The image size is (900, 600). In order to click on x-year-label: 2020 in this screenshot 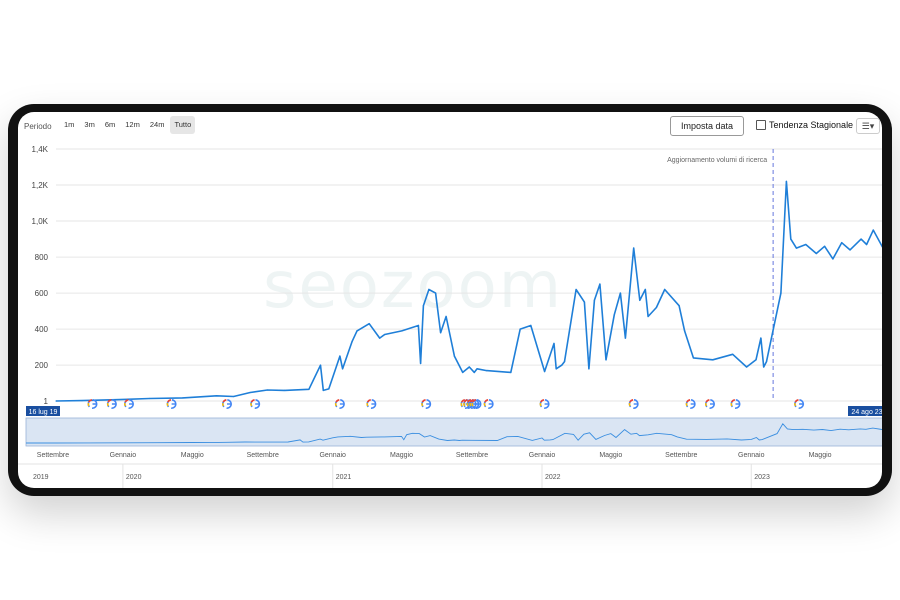, I will do `click(134, 477)`.